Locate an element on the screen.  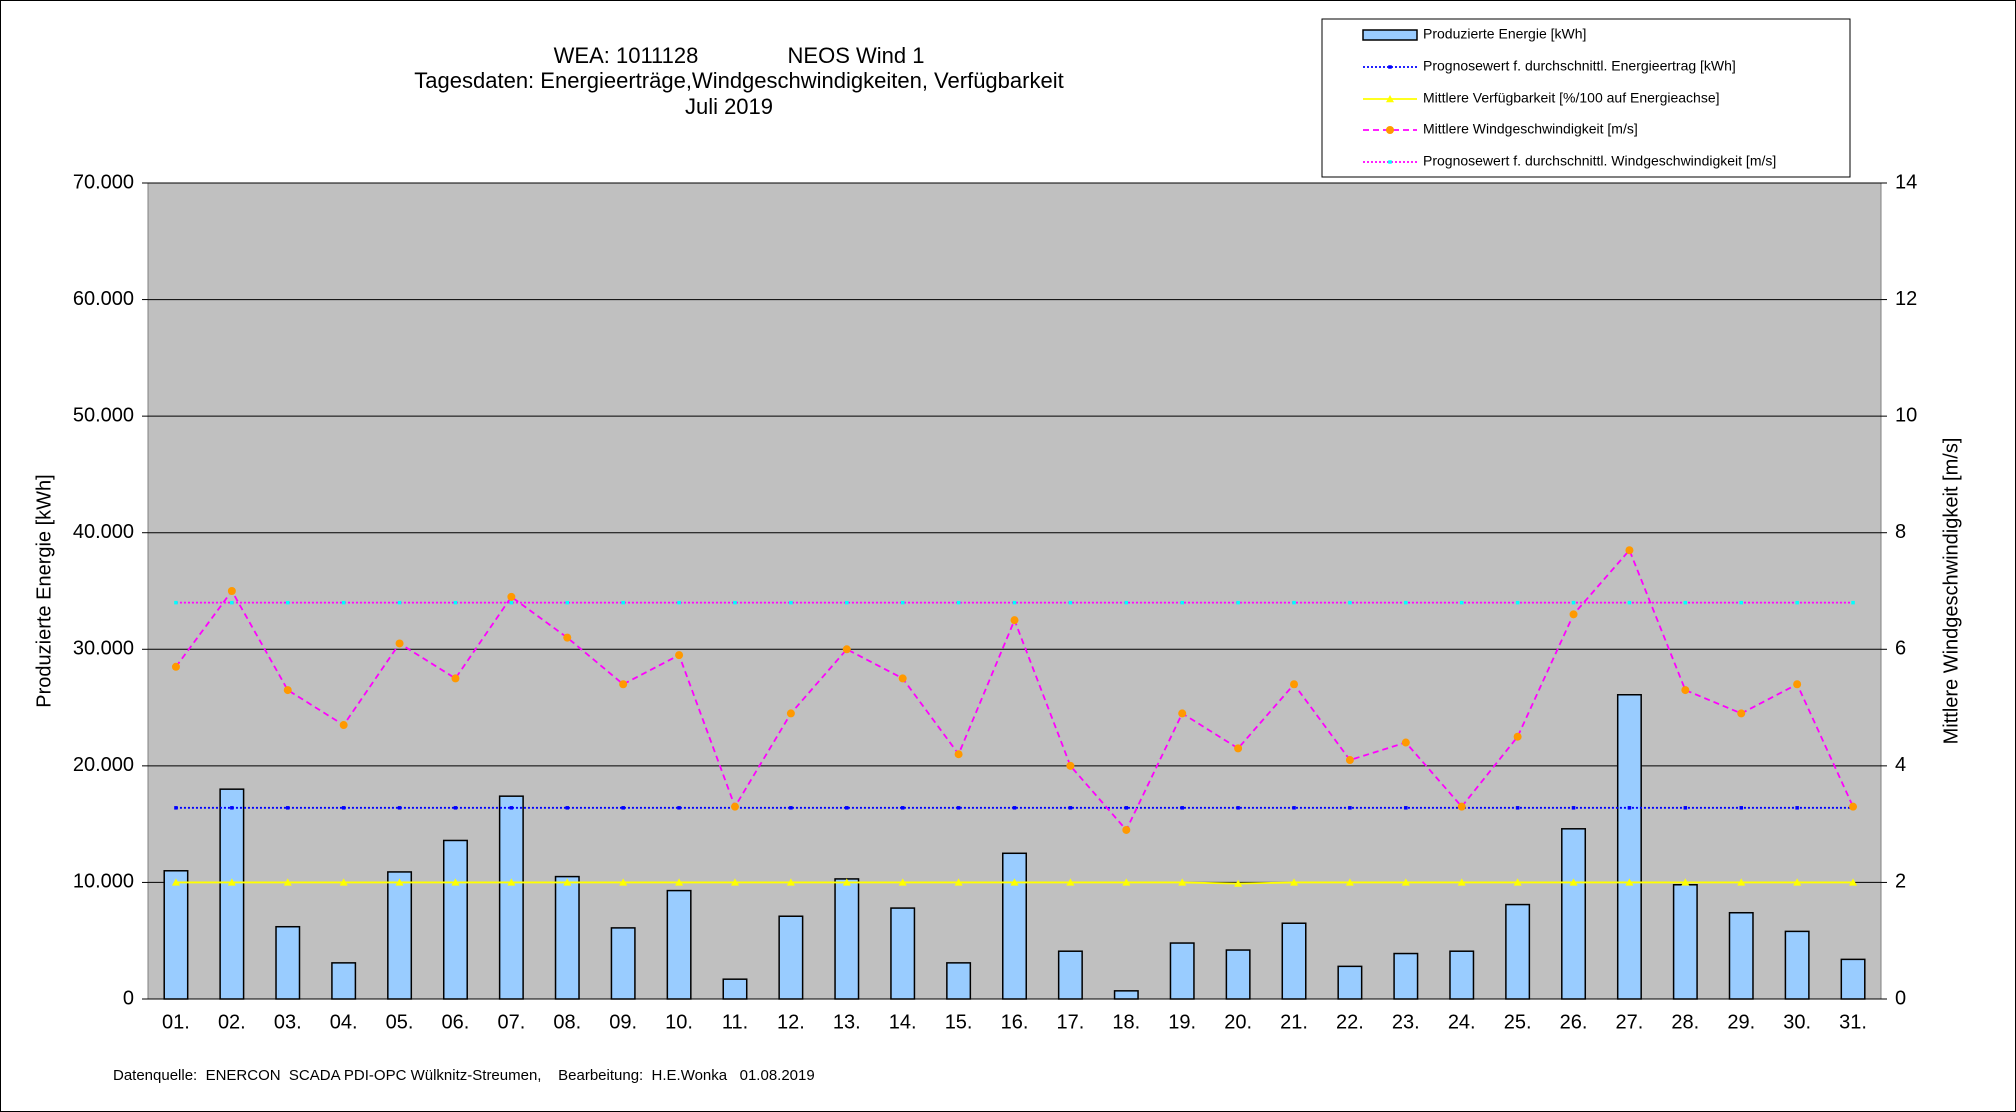
legend-label: Mittlere Windgeschwindigkeit [m/s] is located at coordinates (1530, 129).